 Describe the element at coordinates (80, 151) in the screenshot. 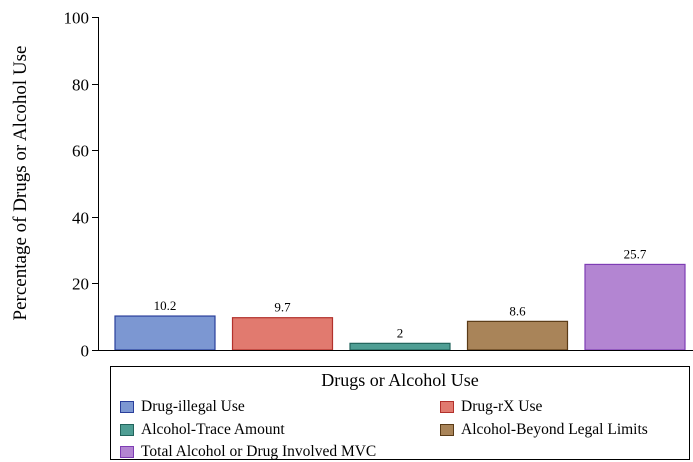

I see `y-tick-label: 60` at that location.